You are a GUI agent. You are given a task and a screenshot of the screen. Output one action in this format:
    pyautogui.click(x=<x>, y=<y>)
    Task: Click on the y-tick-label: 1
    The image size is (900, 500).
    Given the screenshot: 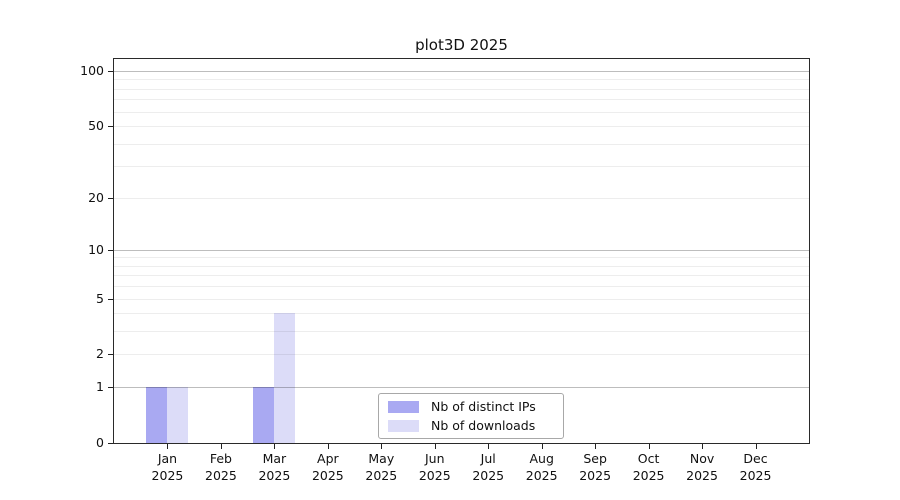 What is the action you would take?
    pyautogui.click(x=100, y=387)
    